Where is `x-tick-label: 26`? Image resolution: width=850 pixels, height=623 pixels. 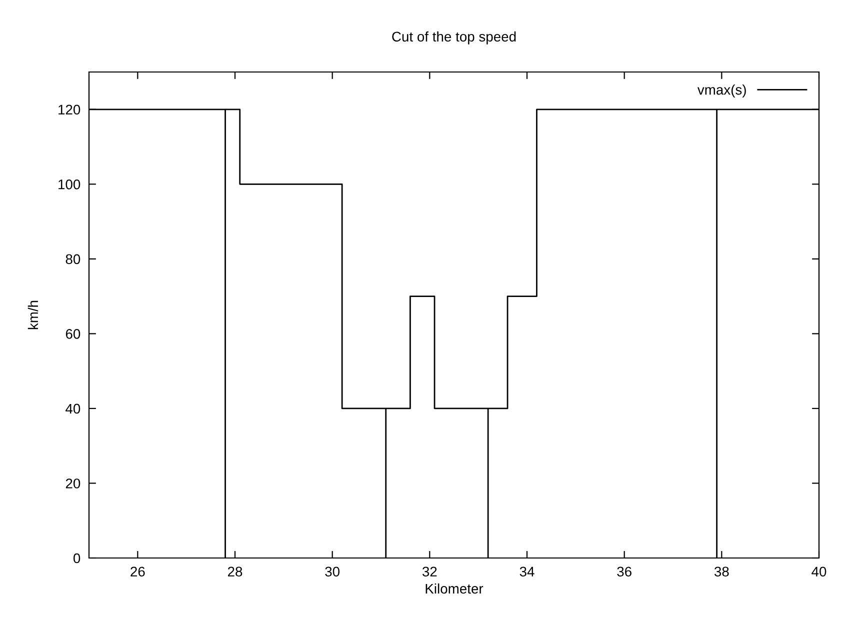 x-tick-label: 26 is located at coordinates (137, 571).